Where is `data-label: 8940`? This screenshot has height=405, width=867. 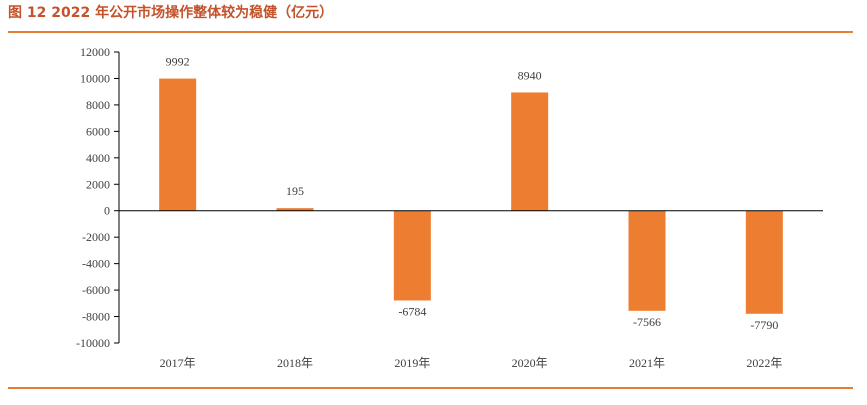 data-label: 8940 is located at coordinates (530, 75).